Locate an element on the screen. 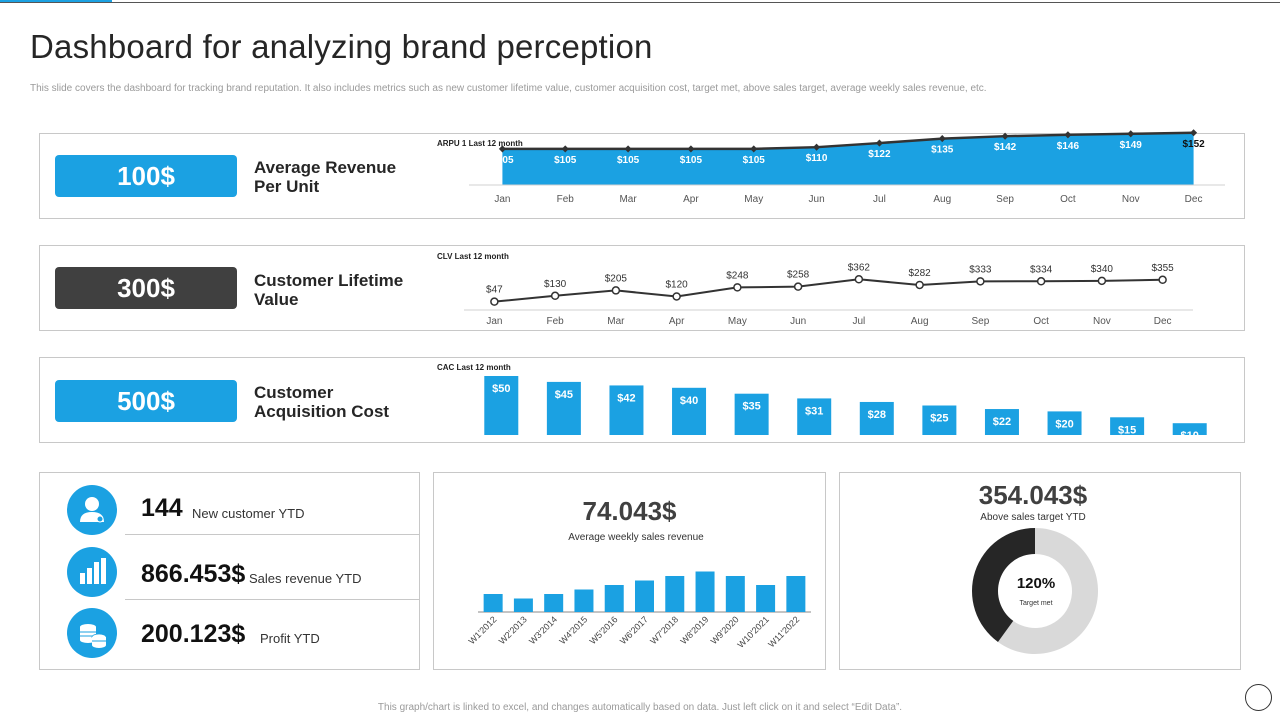 The height and width of the screenshot is (720, 1280). target-center-label: Target met is located at coordinates (1036, 603).